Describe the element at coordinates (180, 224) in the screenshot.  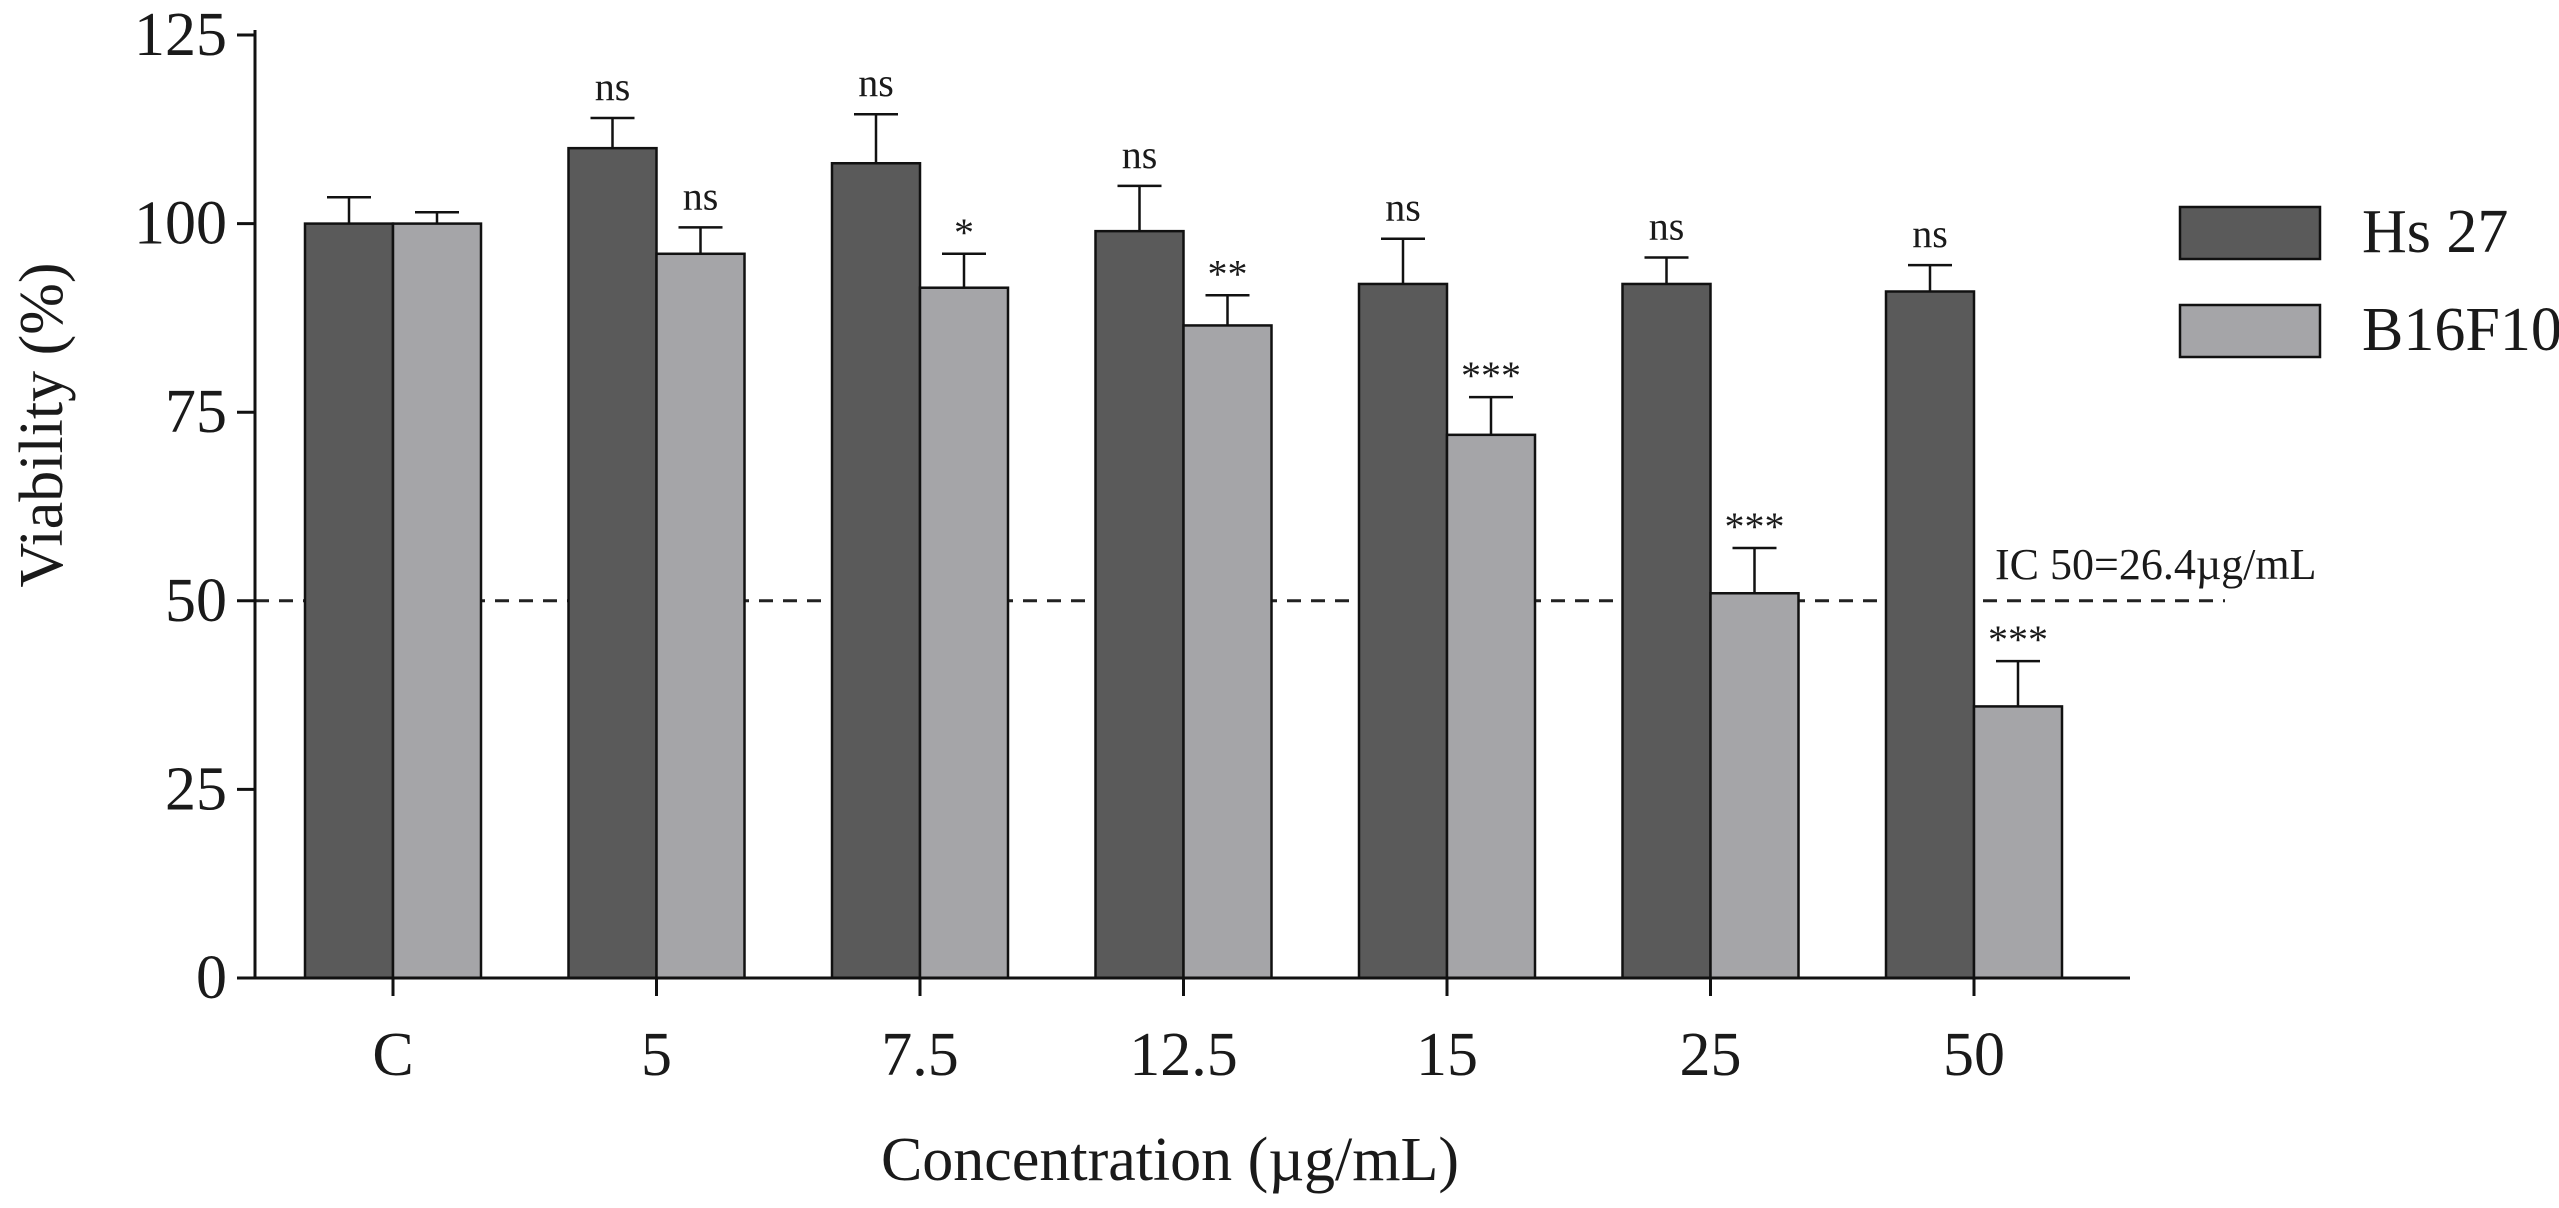
I see `y-tick-label: 100` at that location.